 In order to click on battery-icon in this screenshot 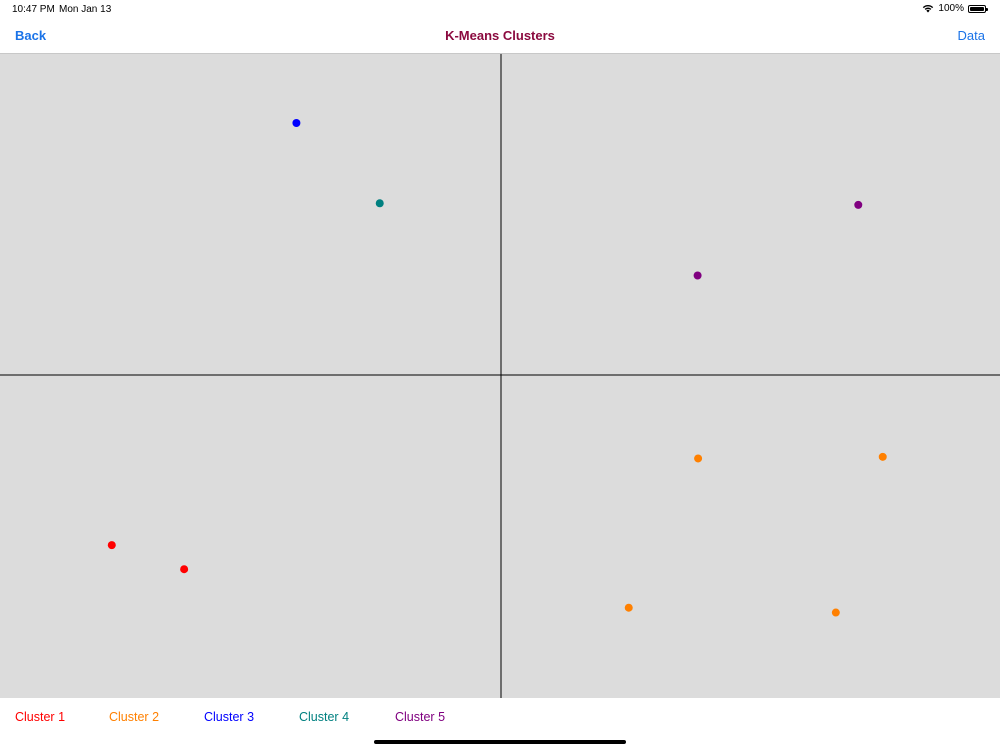, I will do `click(978, 8)`.